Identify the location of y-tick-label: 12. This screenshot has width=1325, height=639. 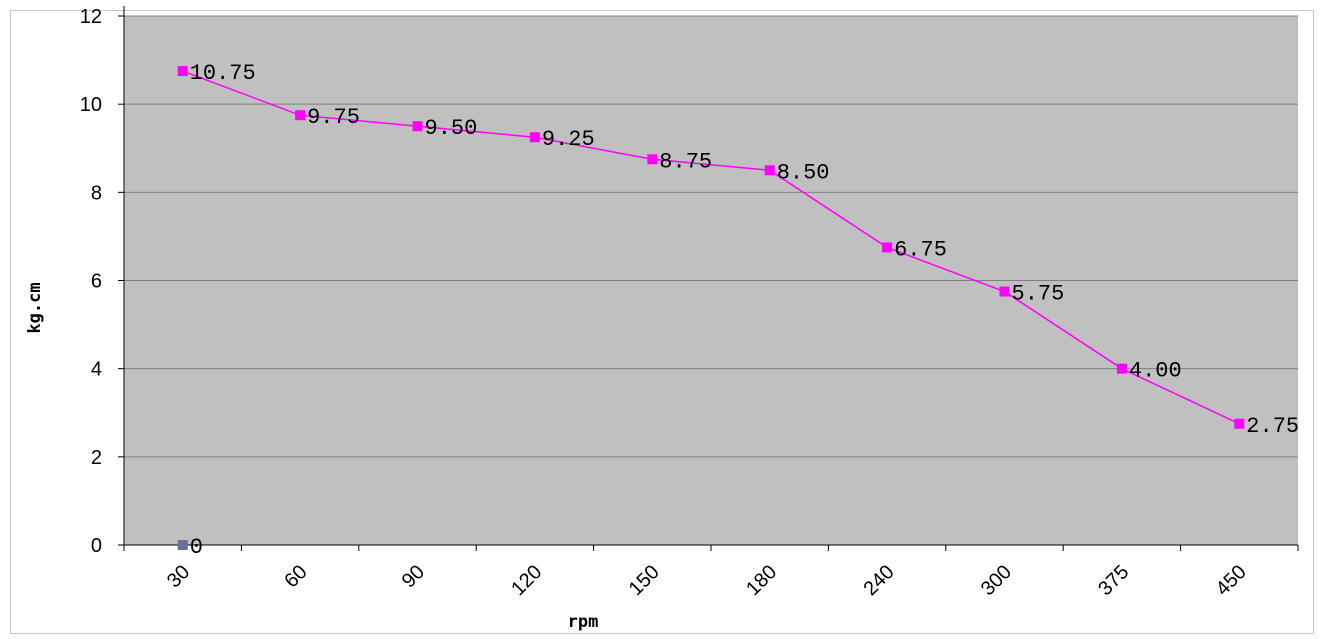
(91, 17).